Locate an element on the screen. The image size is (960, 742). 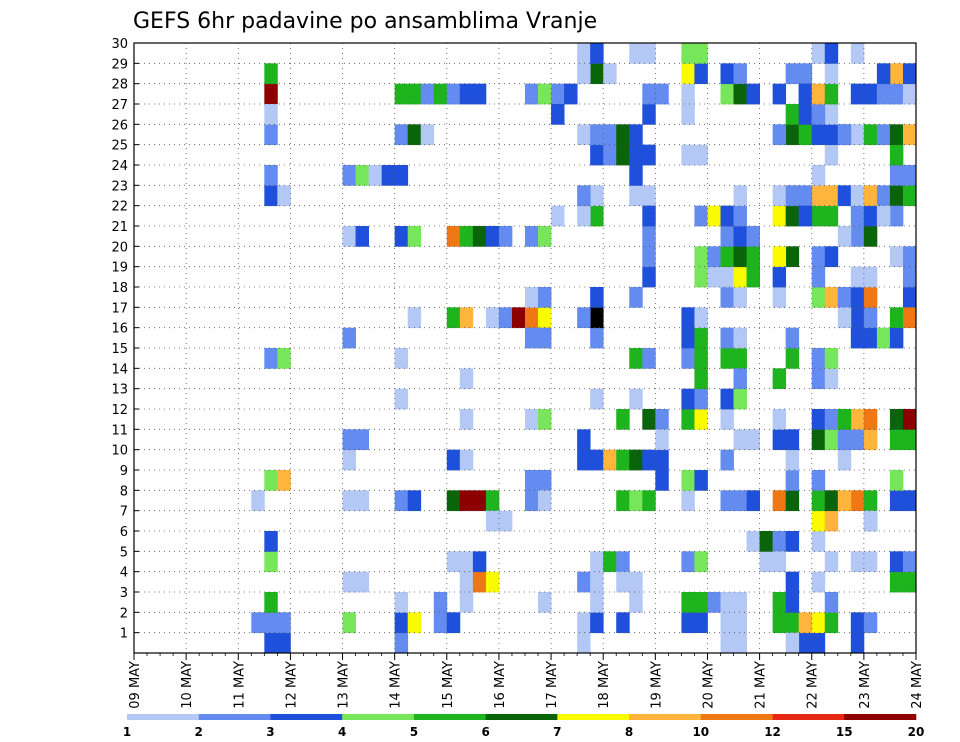
x-tick-label: 23 MAY is located at coordinates (865, 685).